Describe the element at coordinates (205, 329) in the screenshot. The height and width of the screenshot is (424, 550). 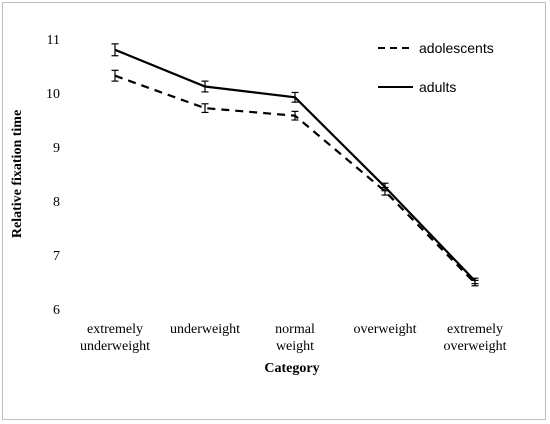
I see `x-tick-label: underweight` at that location.